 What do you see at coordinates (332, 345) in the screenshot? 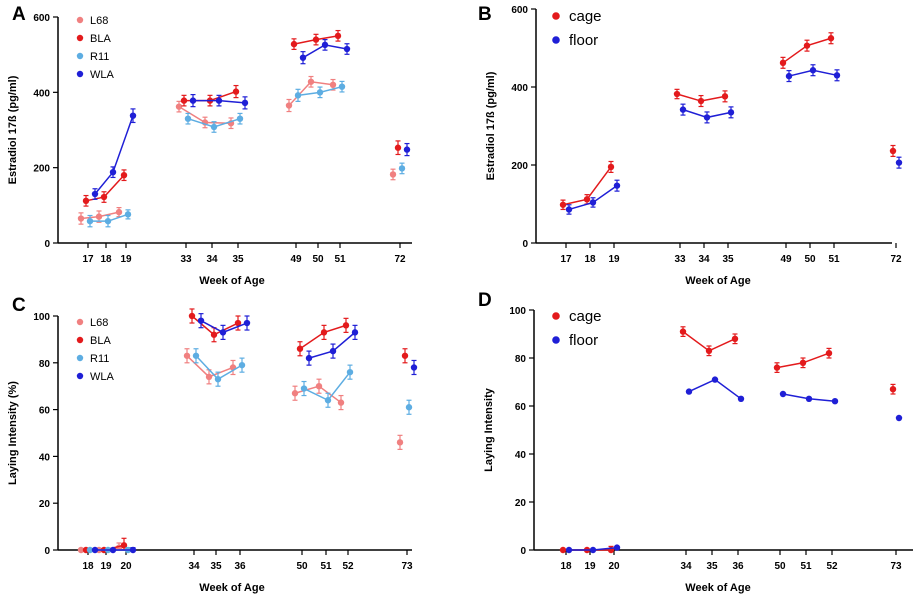
I see `series-line-wla` at bounding box center [332, 345].